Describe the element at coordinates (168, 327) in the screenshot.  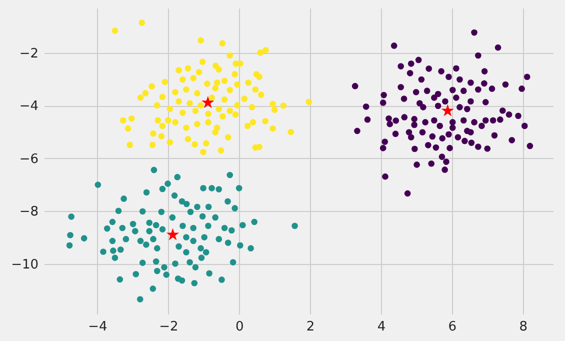
I see `x-tick-label: −2` at that location.